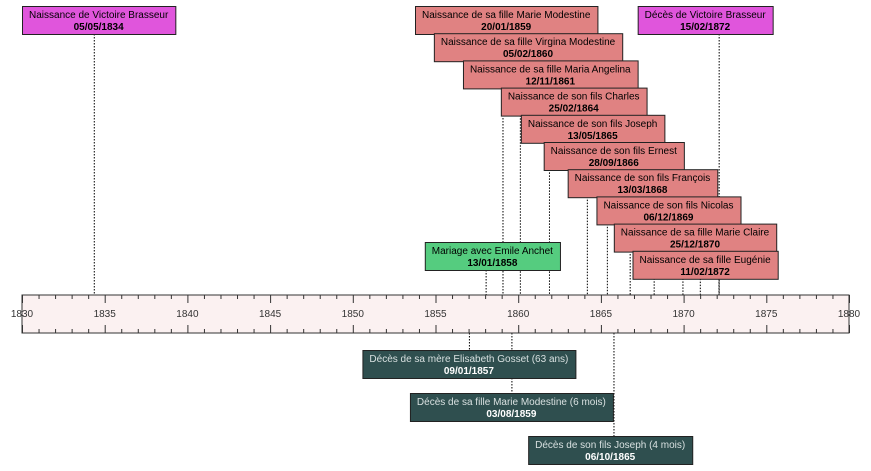  I want to click on event-date: 28/09/1866, so click(614, 163).